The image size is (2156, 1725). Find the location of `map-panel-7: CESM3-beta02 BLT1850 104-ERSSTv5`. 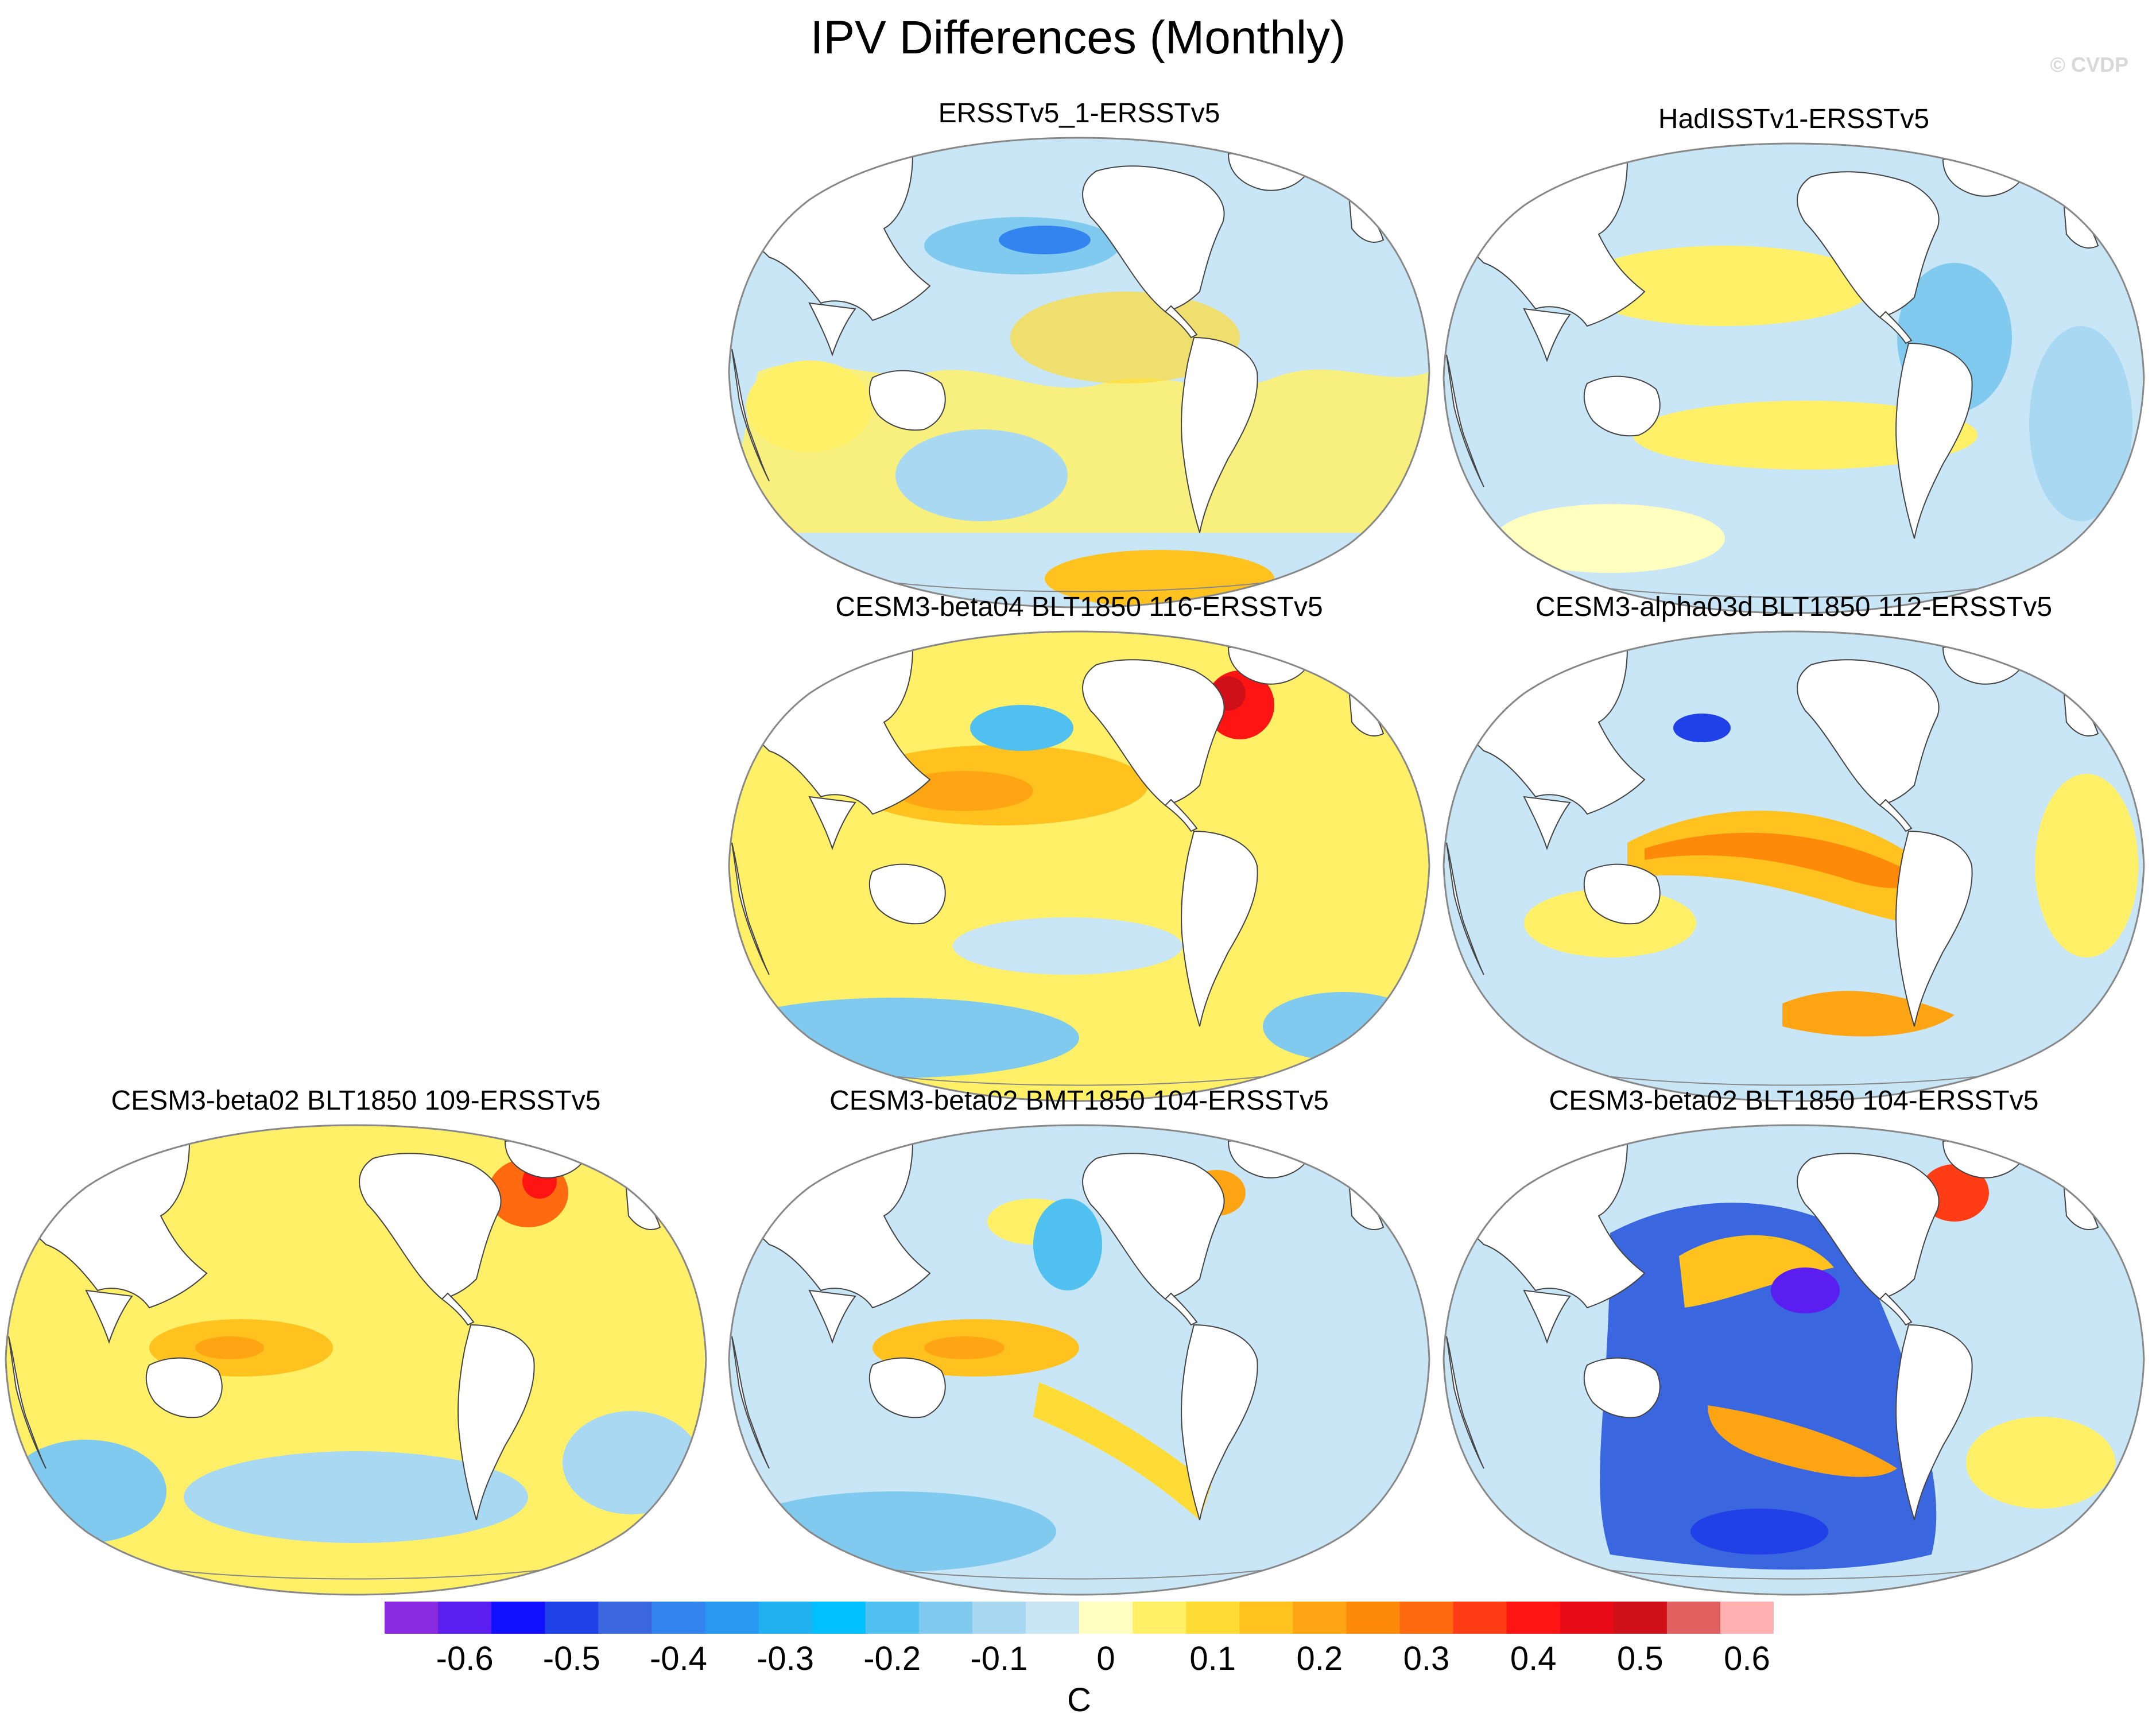

map-panel-7: CESM3-beta02 BLT1850 104-ERSSTv5 is located at coordinates (1794, 1344).